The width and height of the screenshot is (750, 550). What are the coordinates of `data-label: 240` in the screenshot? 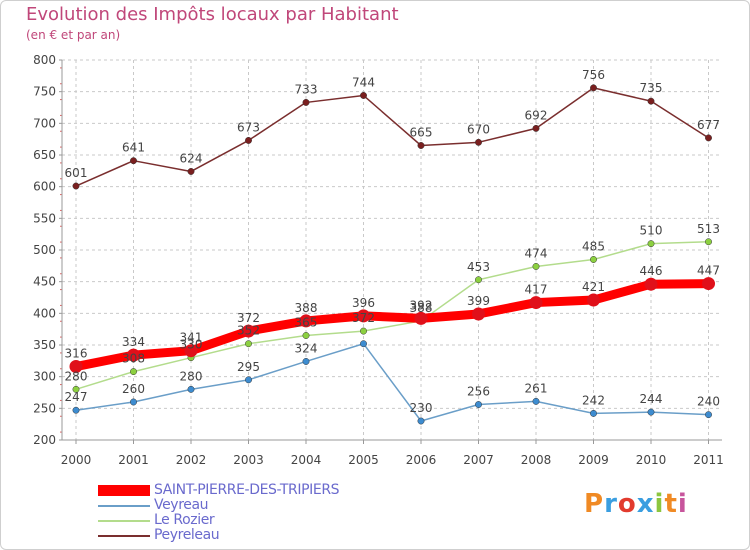 It's located at (708, 402).